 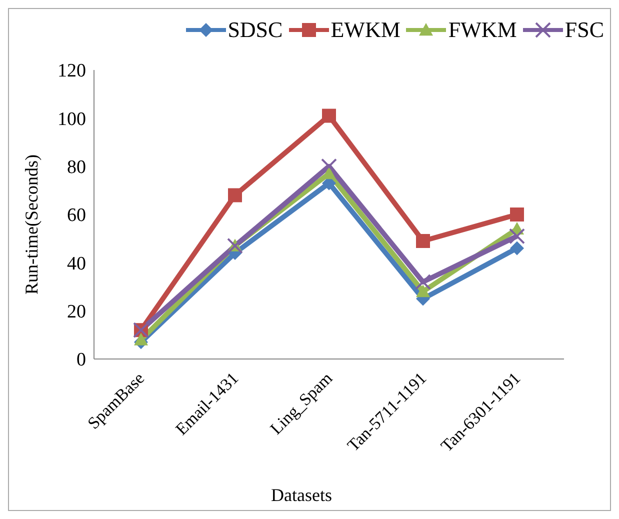 I want to click on y-tick-label: 80, so click(x=76, y=167).